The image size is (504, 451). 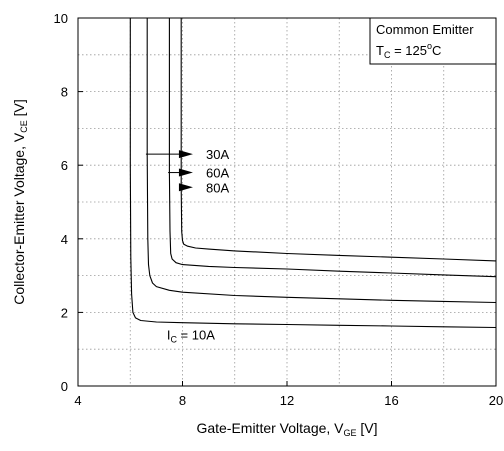 I want to click on x-title-main: Gate-Emitter Voltage, V, so click(x=270, y=428).